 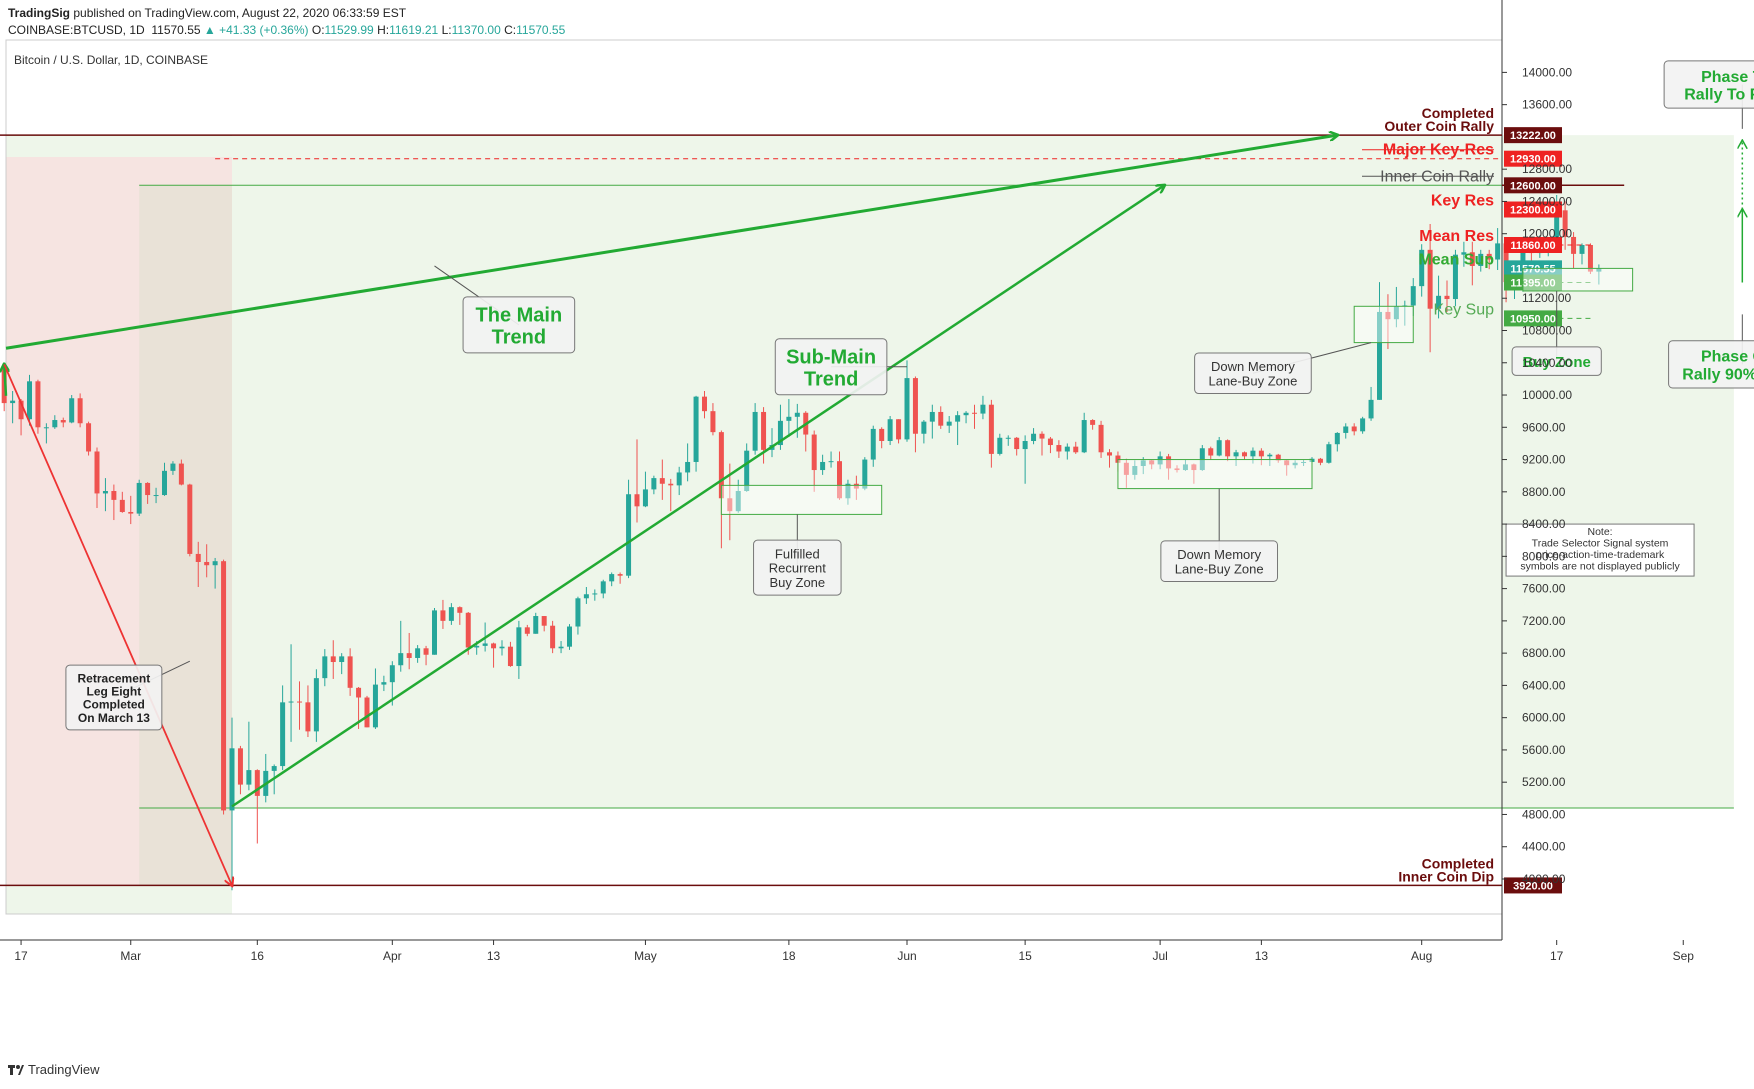 What do you see at coordinates (1544, 524) in the screenshot?
I see `price-tick-label: 8400.00` at bounding box center [1544, 524].